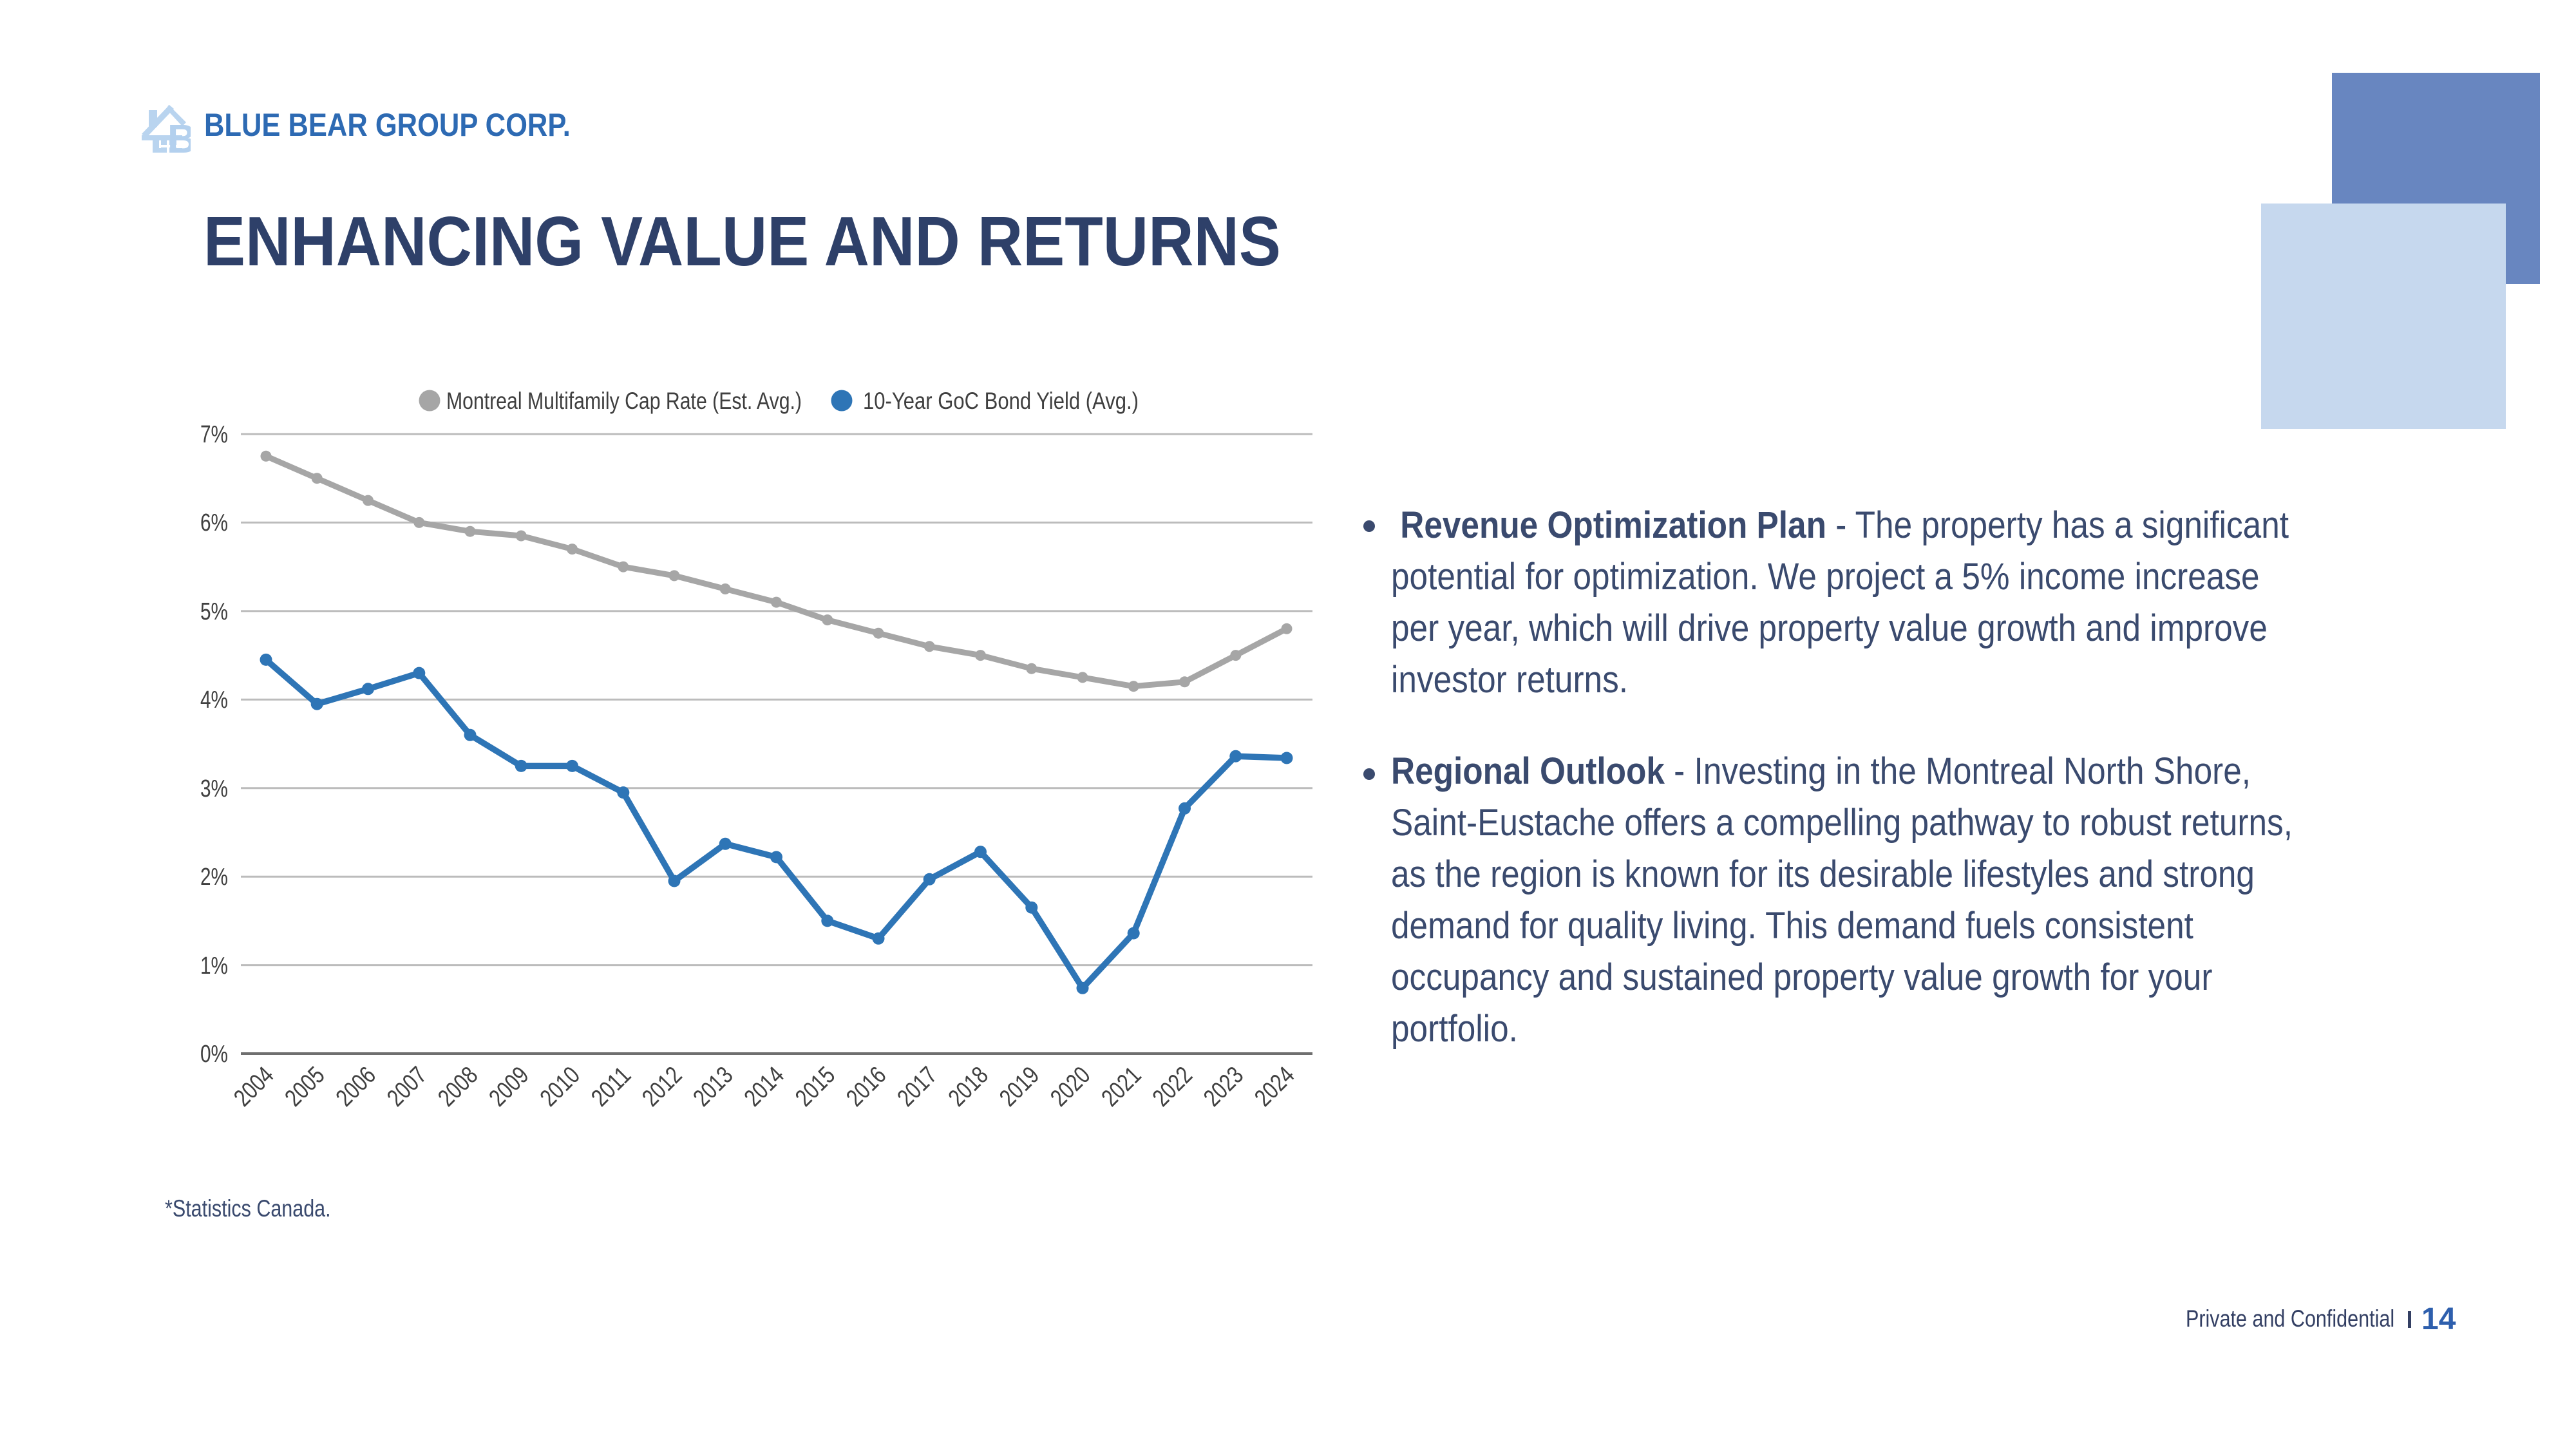 The height and width of the screenshot is (1449, 2576). Describe the element at coordinates (1122, 1087) in the screenshot. I see `svg-text: 2021` at that location.